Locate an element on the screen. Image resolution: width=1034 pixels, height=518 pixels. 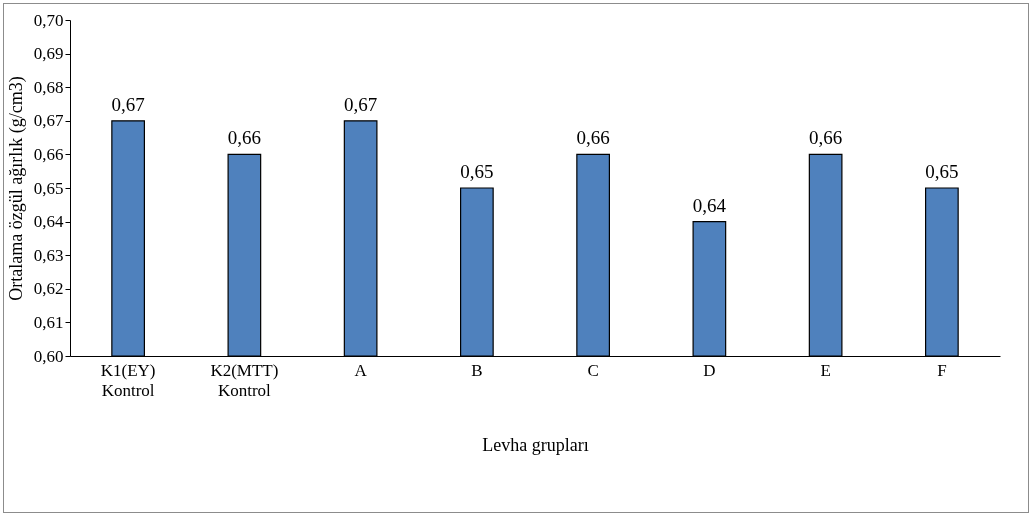
y-tick-label: 0,67 is located at coordinates (48, 121).